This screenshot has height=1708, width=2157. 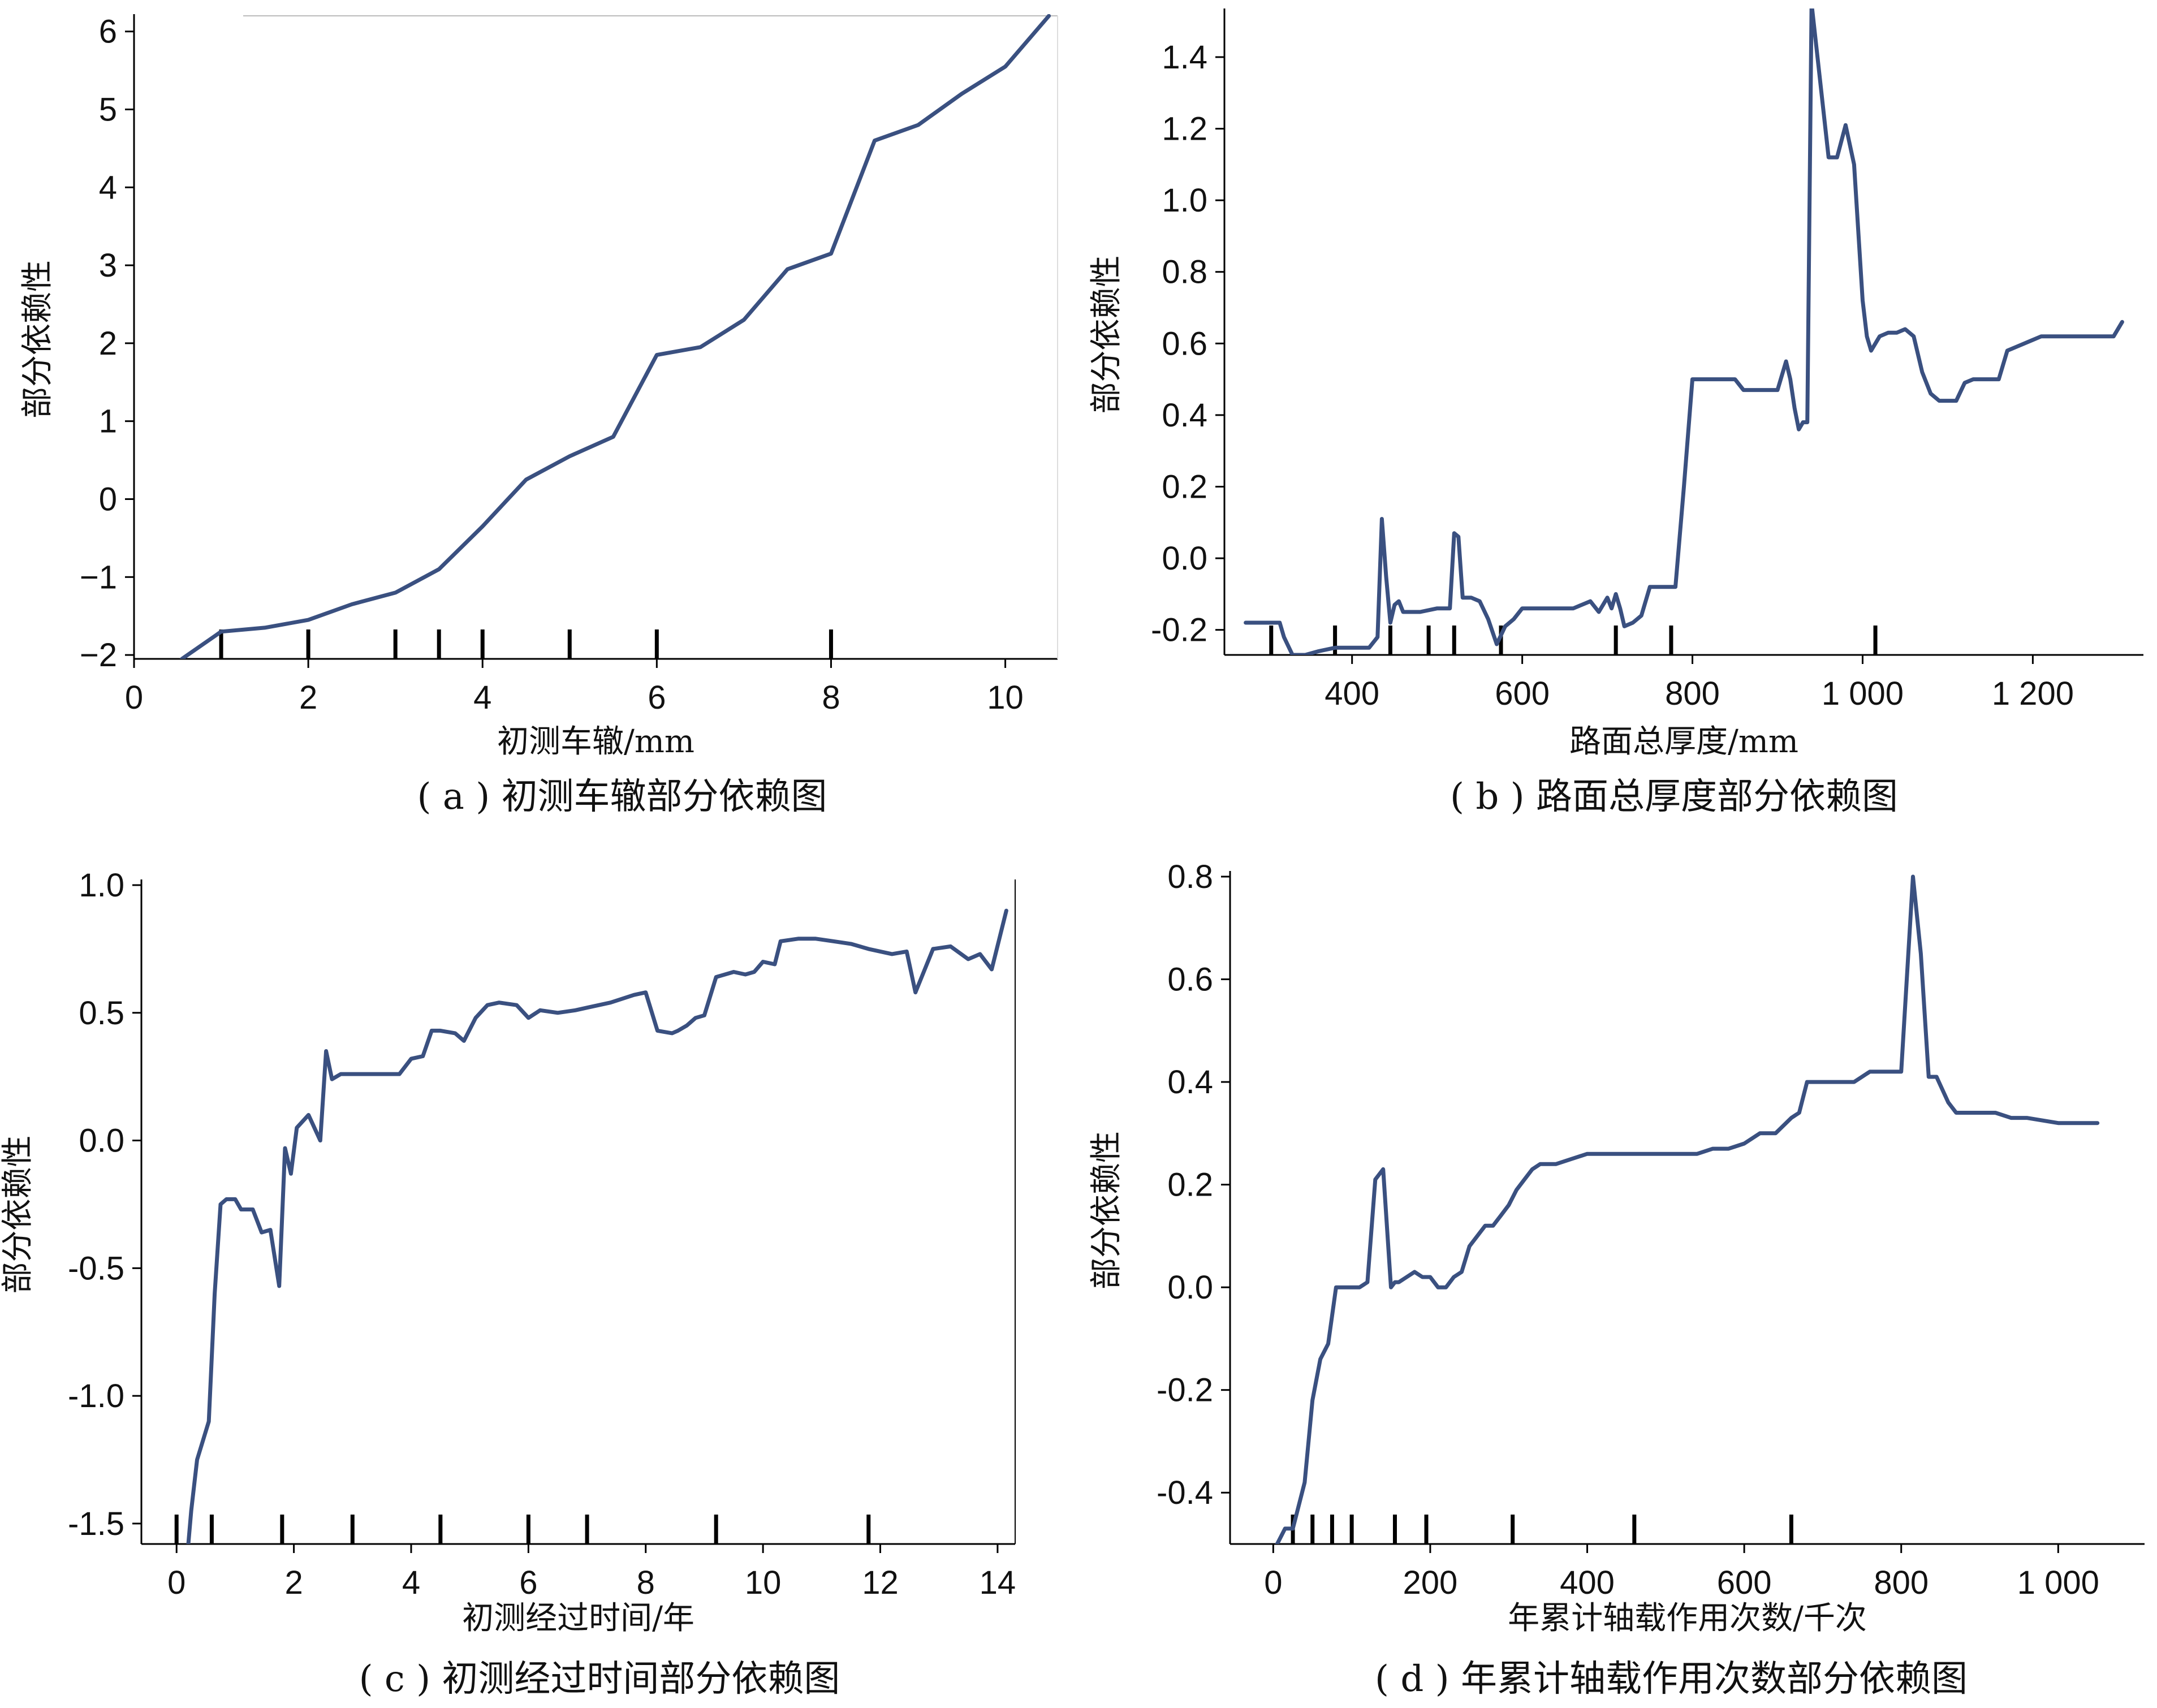 What do you see at coordinates (98, 577) in the screenshot?
I see `y-tick-label: −1` at bounding box center [98, 577].